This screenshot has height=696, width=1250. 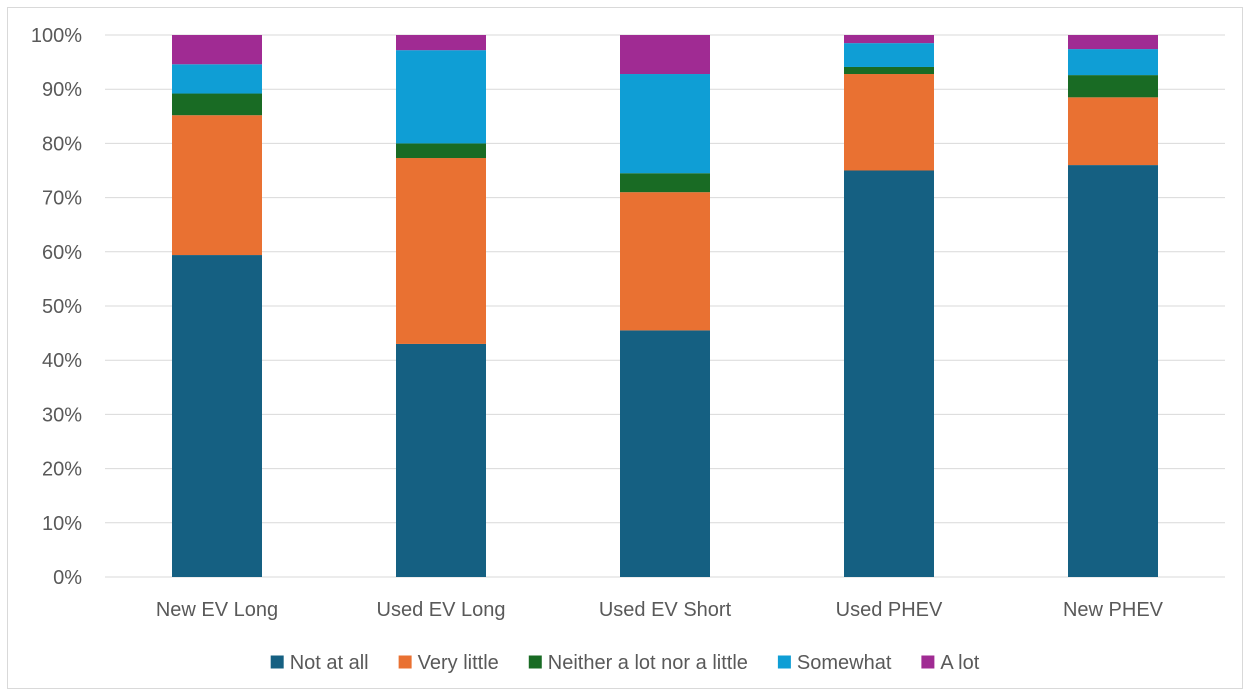 What do you see at coordinates (62, 415) in the screenshot?
I see `y-tick-label: 30%` at bounding box center [62, 415].